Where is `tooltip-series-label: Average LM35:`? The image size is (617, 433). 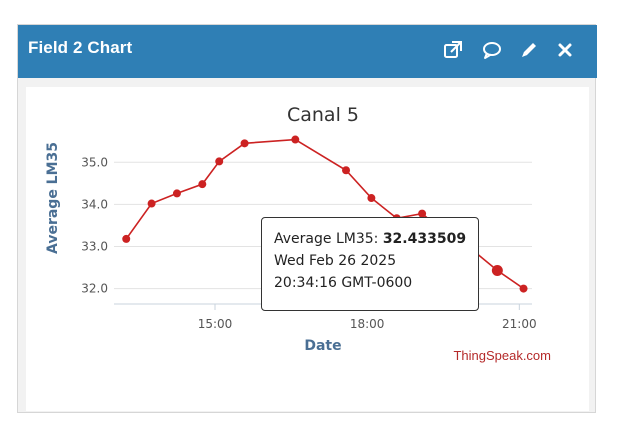
tooltip-series-label: Average LM35: is located at coordinates (326, 239).